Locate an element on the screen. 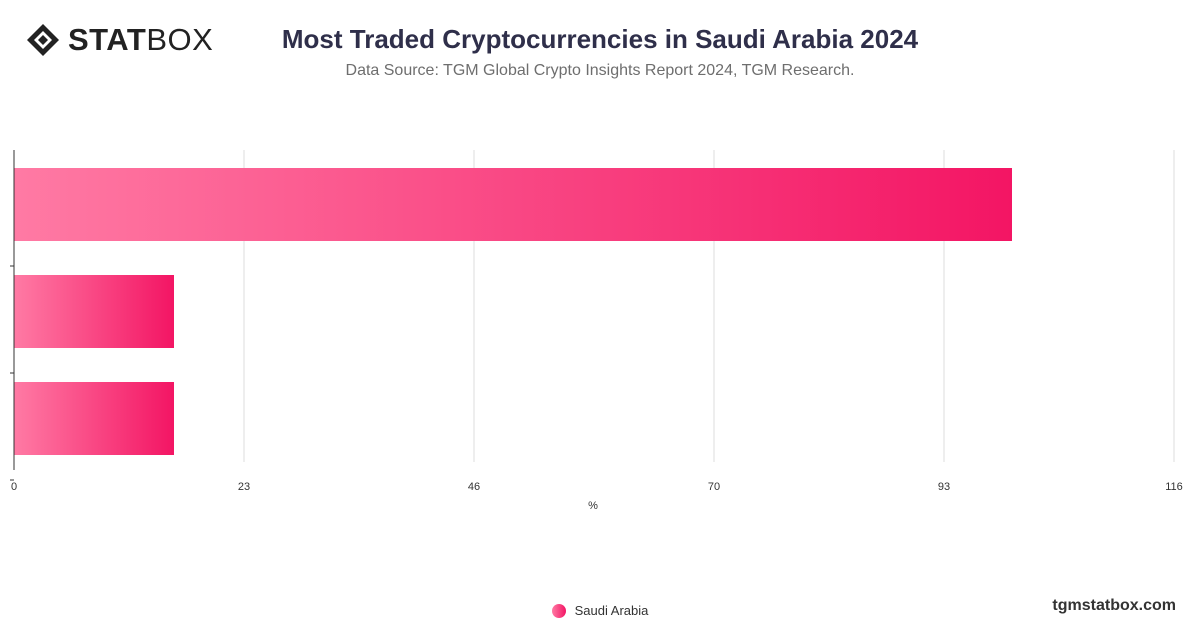 This screenshot has height=628, width=1200. logo-wordmark: STATBOX is located at coordinates (140, 40).